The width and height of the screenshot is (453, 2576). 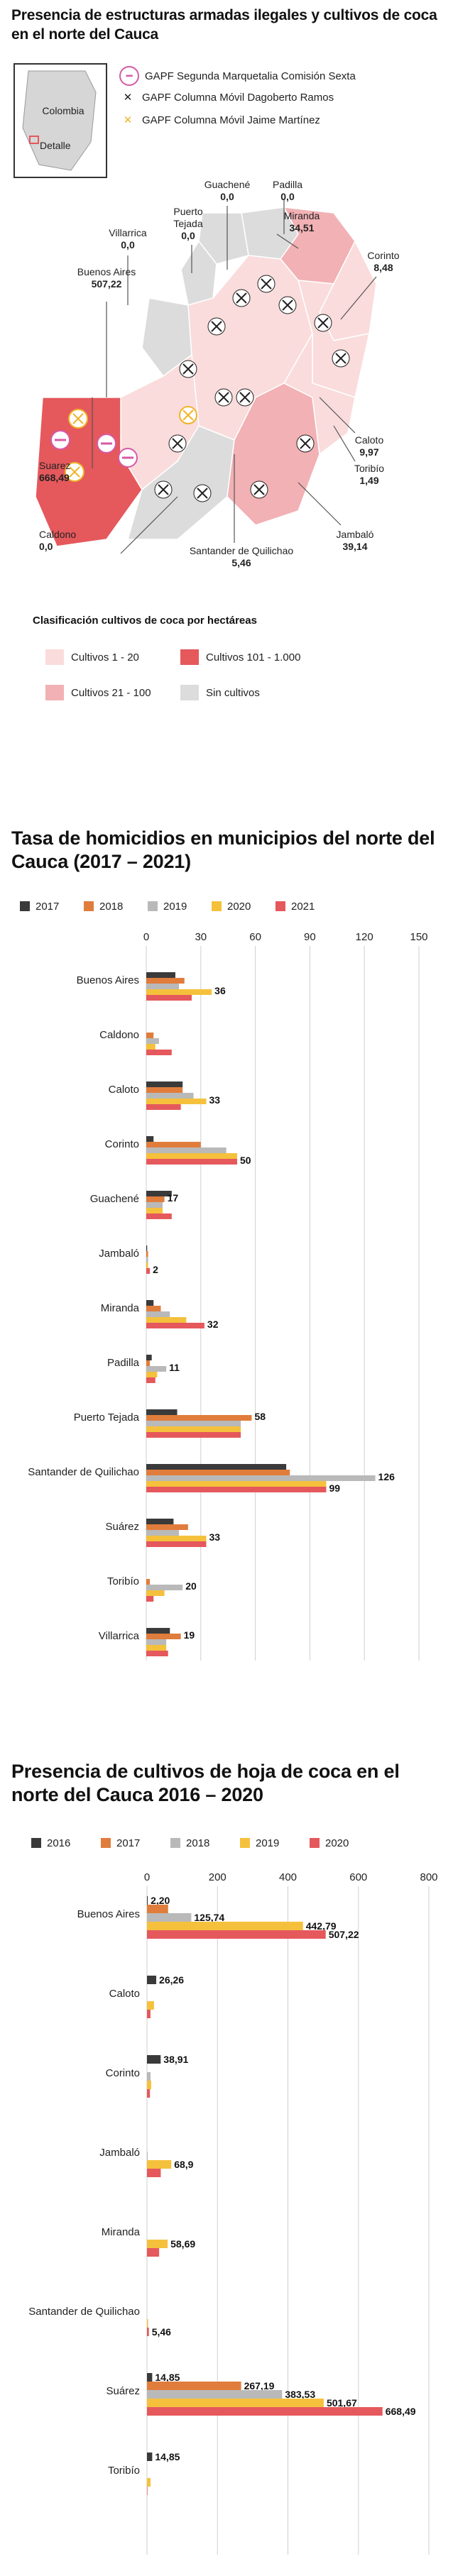 I want to click on group-legend-label: GAPF Columna Móvil Dagoberto Ramos, so click(x=238, y=97).